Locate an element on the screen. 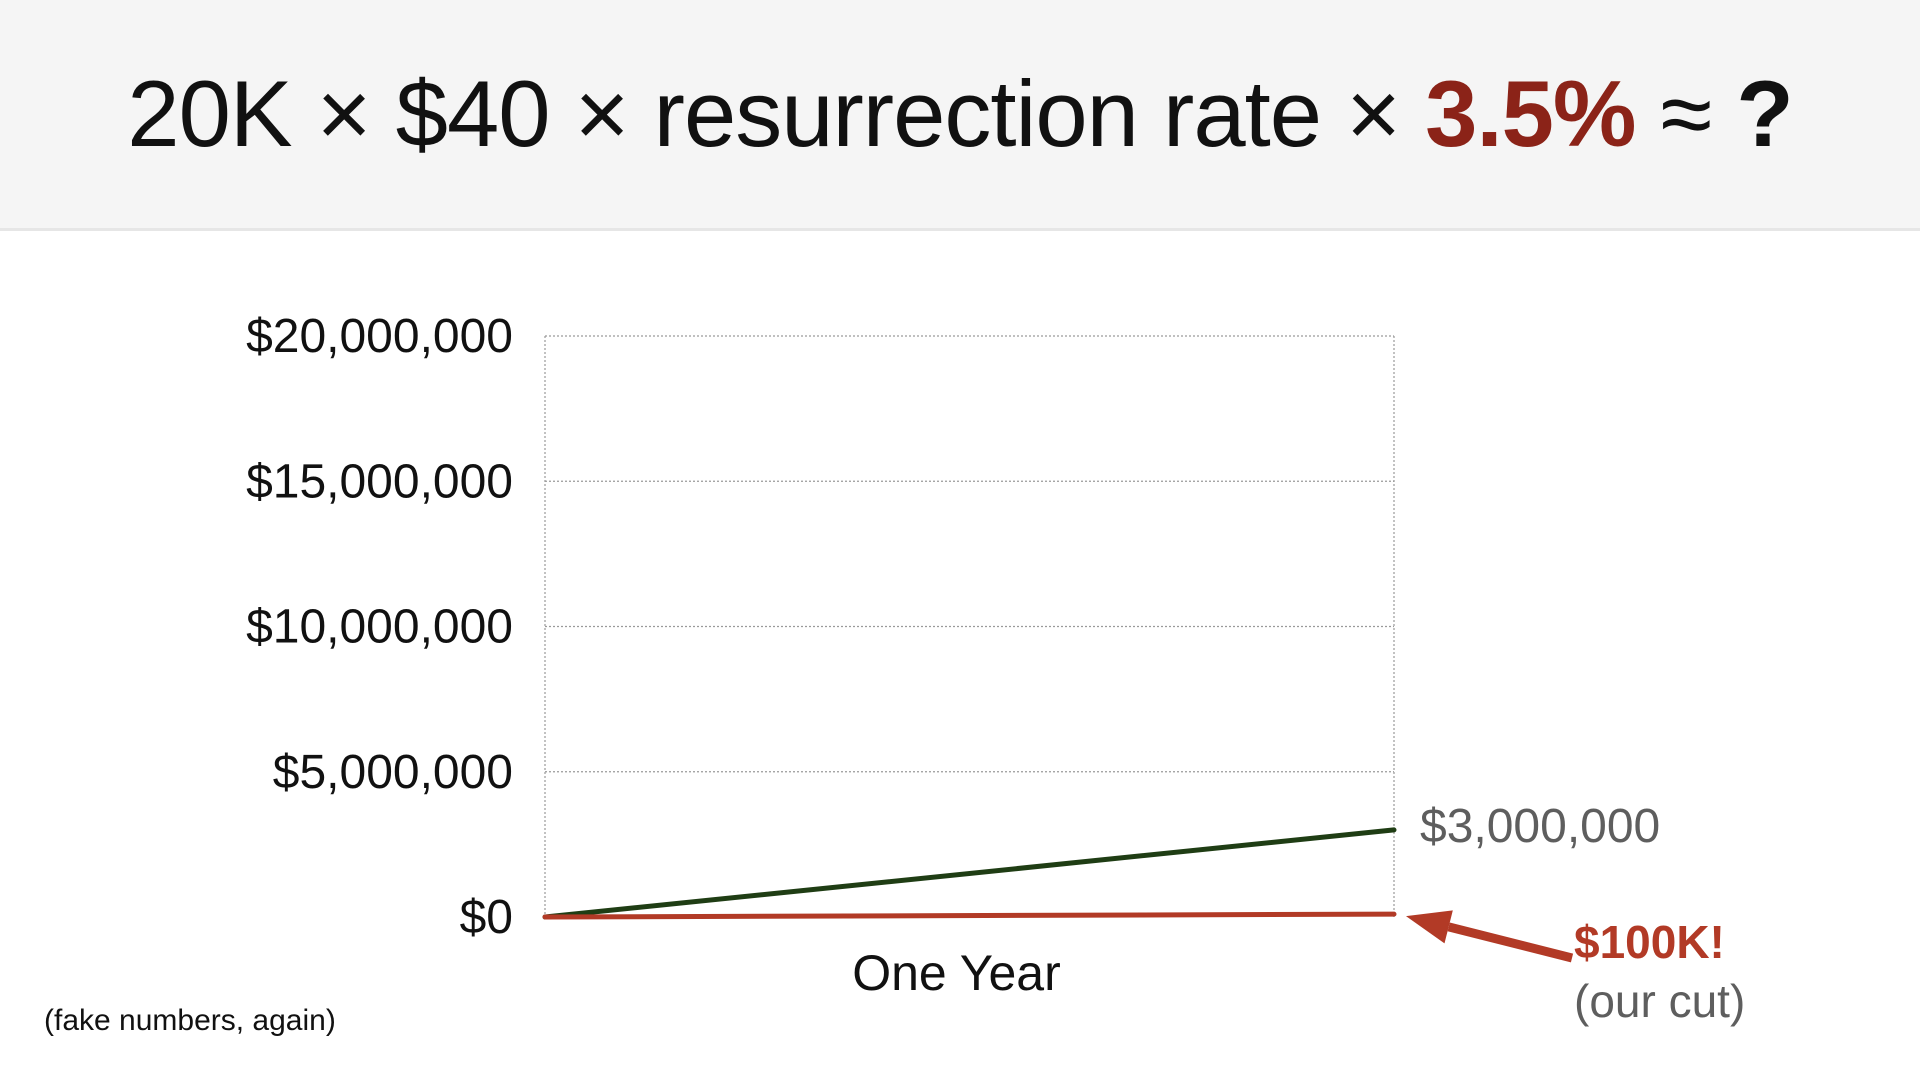  annotation-total-value: $3,000,000 is located at coordinates (1540, 826).